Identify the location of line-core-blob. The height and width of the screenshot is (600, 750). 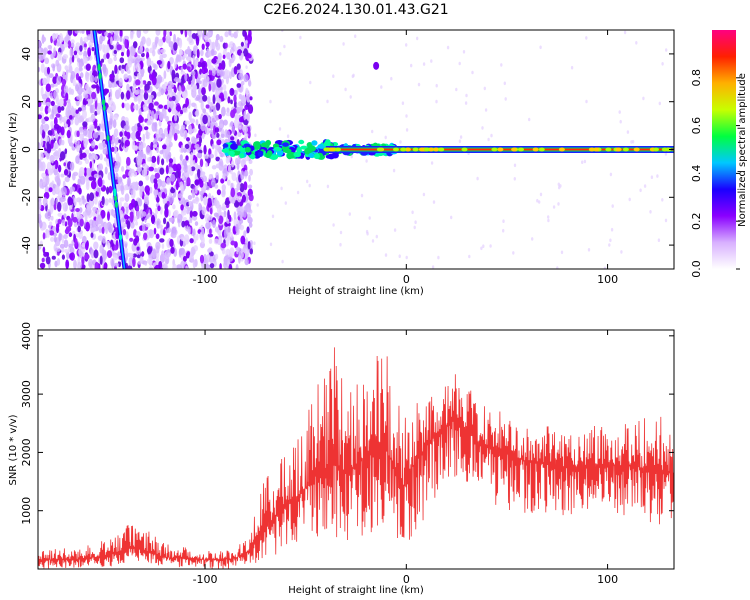
(269, 153).